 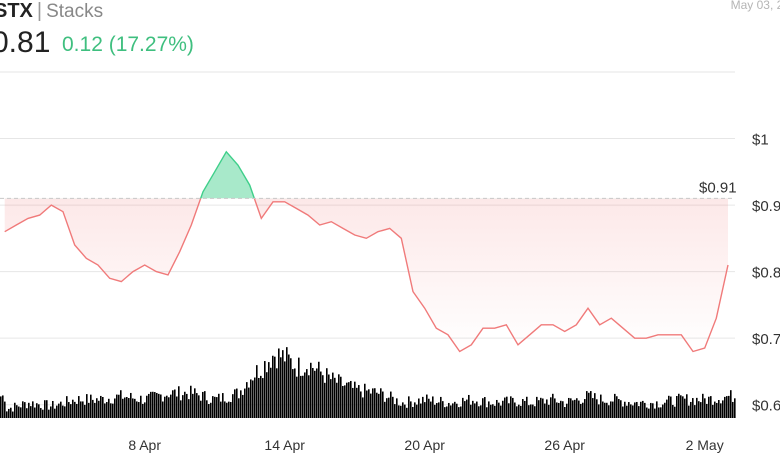 I want to click on ticker-symbol: STX, so click(x=16, y=11).